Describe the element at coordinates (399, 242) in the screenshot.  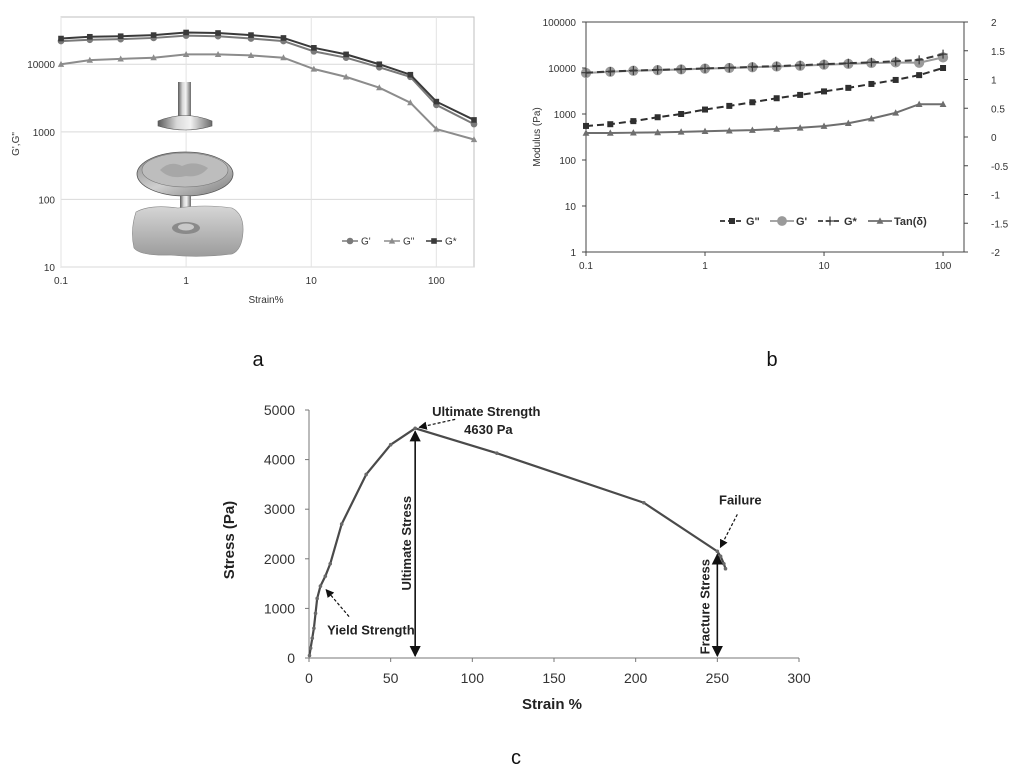
I see `chart-a-legend: G' G" G*` at that location.